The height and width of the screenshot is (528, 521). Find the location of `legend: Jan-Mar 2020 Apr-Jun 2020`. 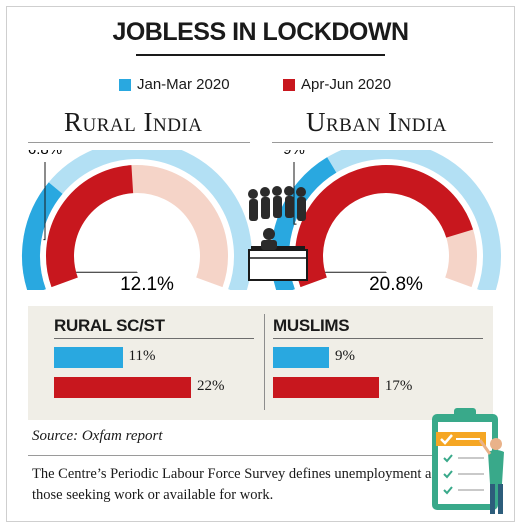

legend: Jan-Mar 2020 Apr-Jun 2020 is located at coordinates (260, 86).